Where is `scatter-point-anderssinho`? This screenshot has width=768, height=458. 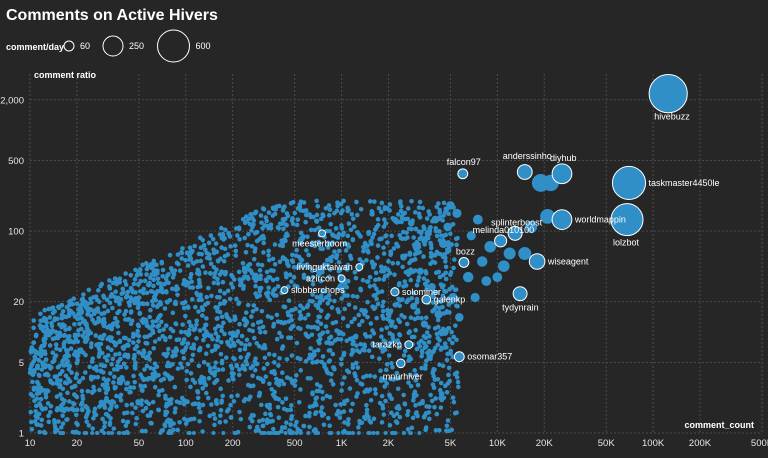 scatter-point-anderssinho is located at coordinates (524, 172).